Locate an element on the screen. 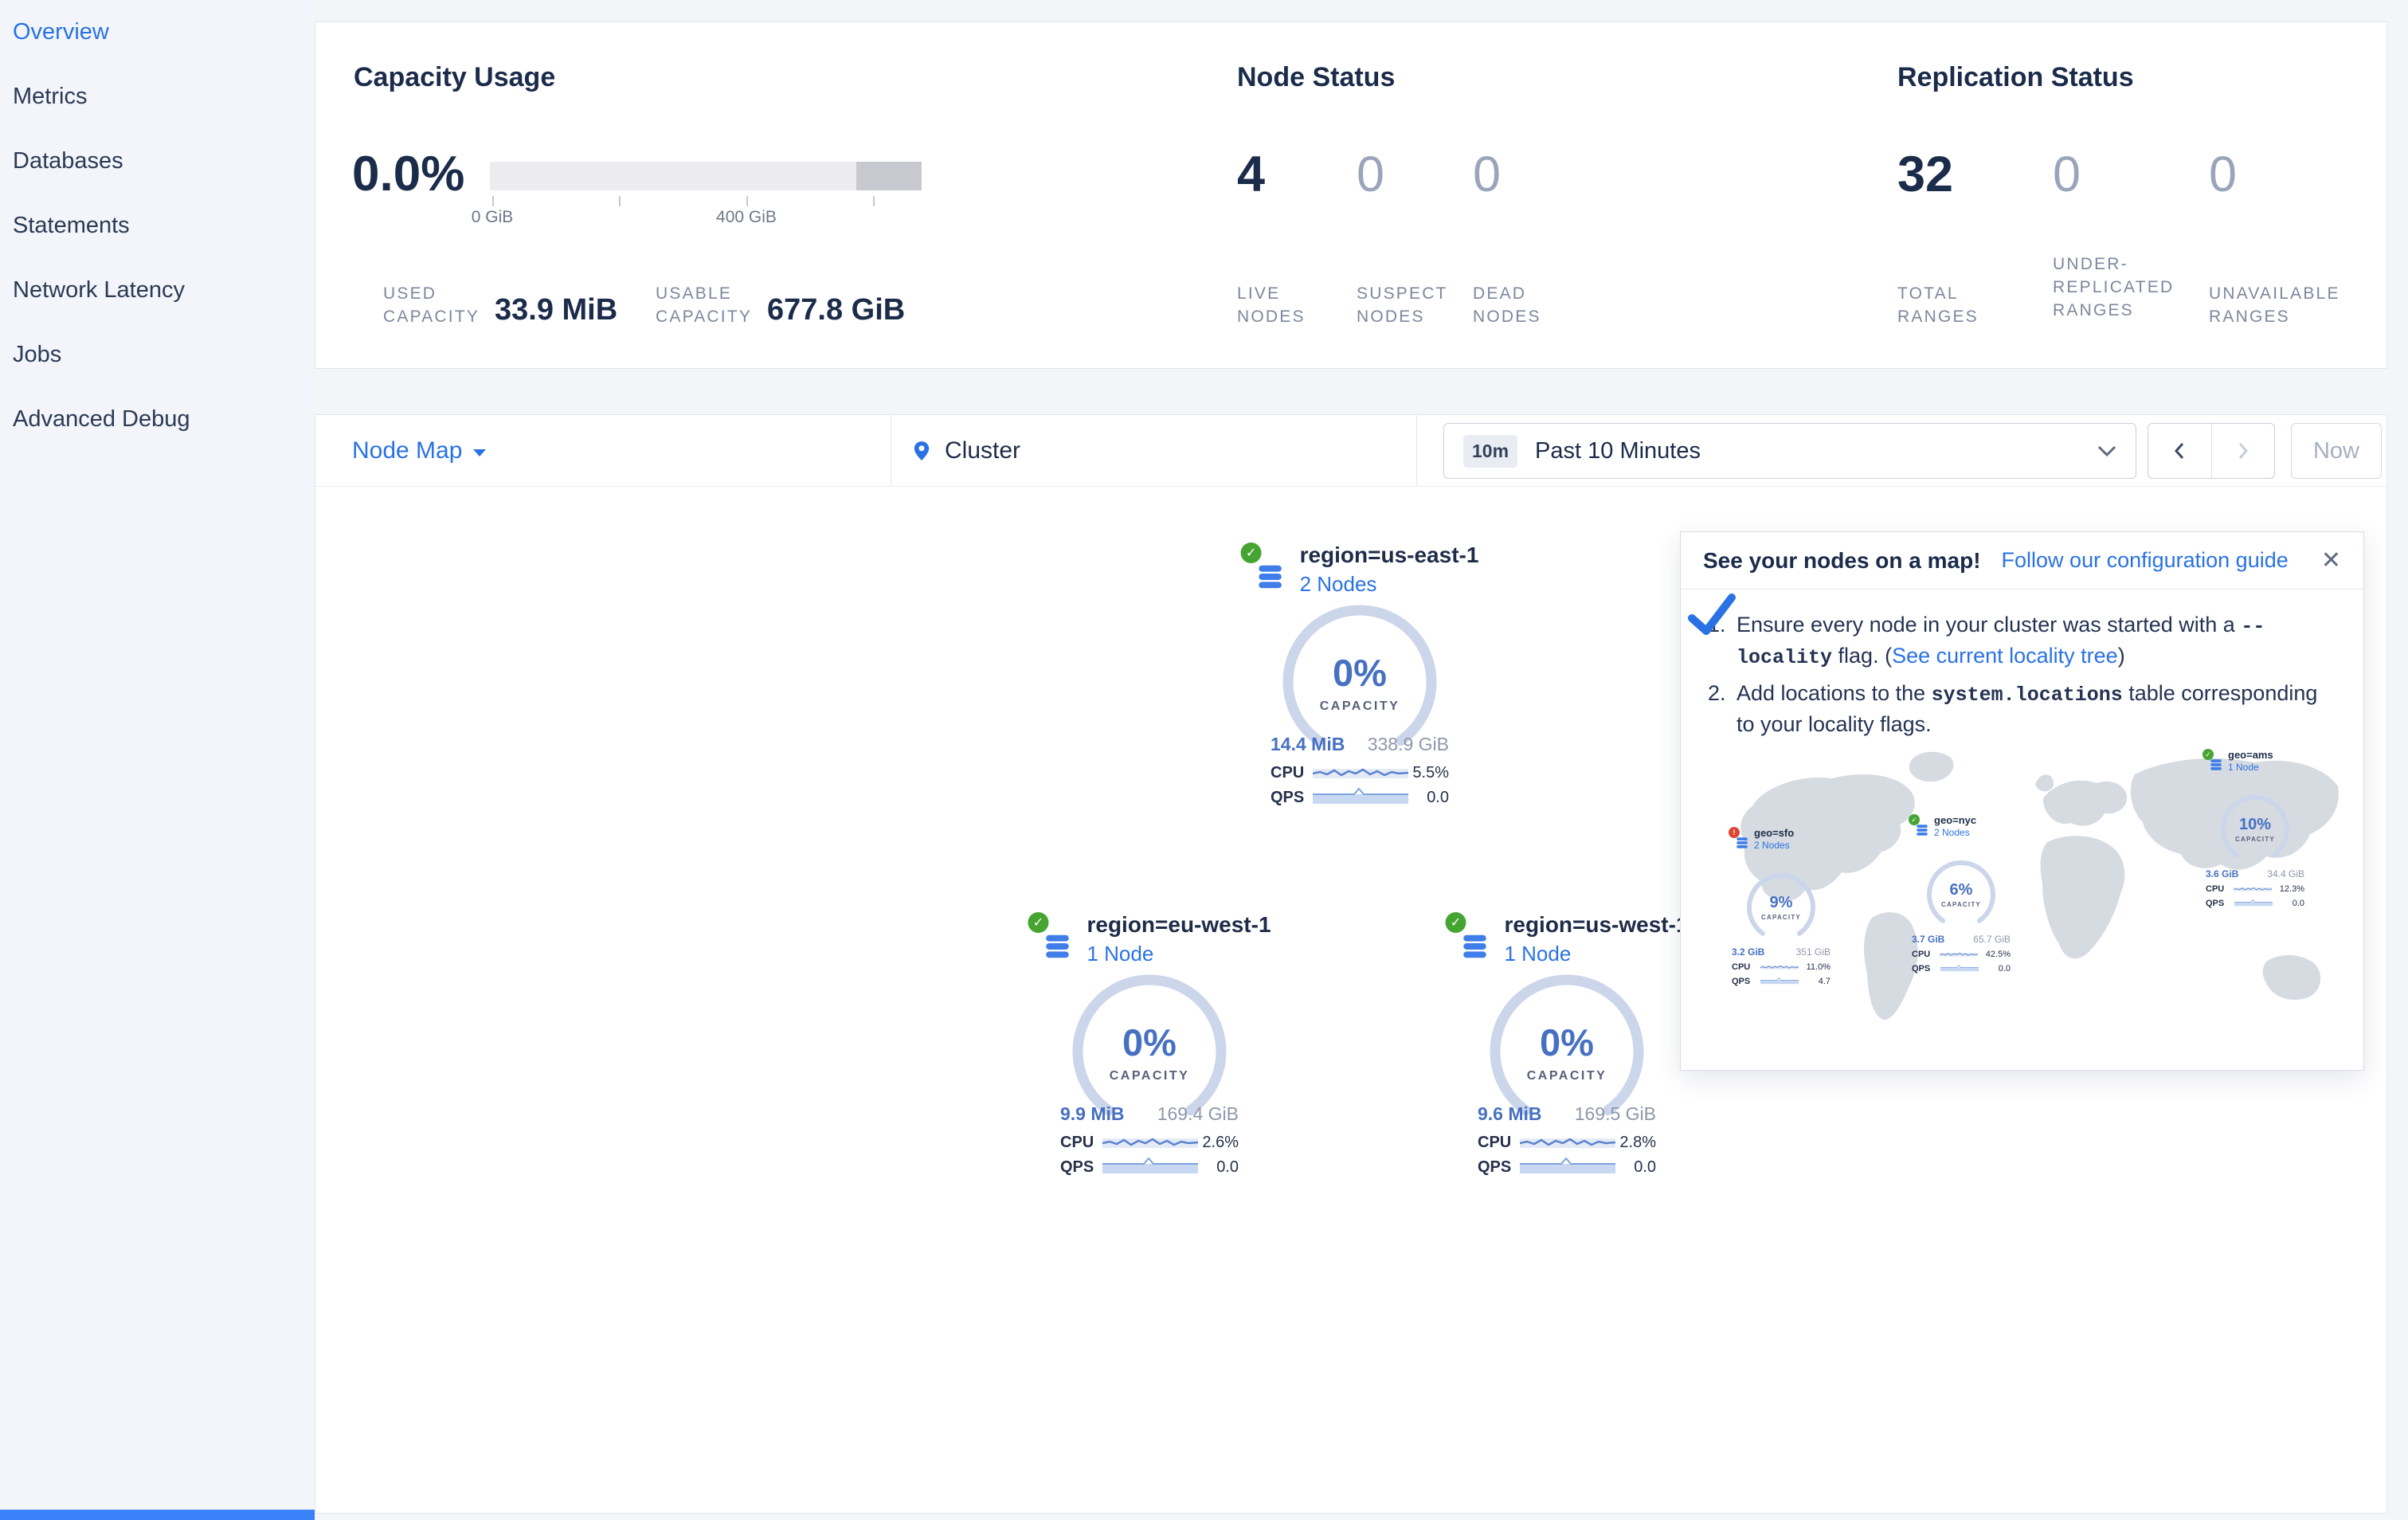 Image resolution: width=2408 pixels, height=1520 pixels. sidebar-item-databases: Databases is located at coordinates (68, 161).